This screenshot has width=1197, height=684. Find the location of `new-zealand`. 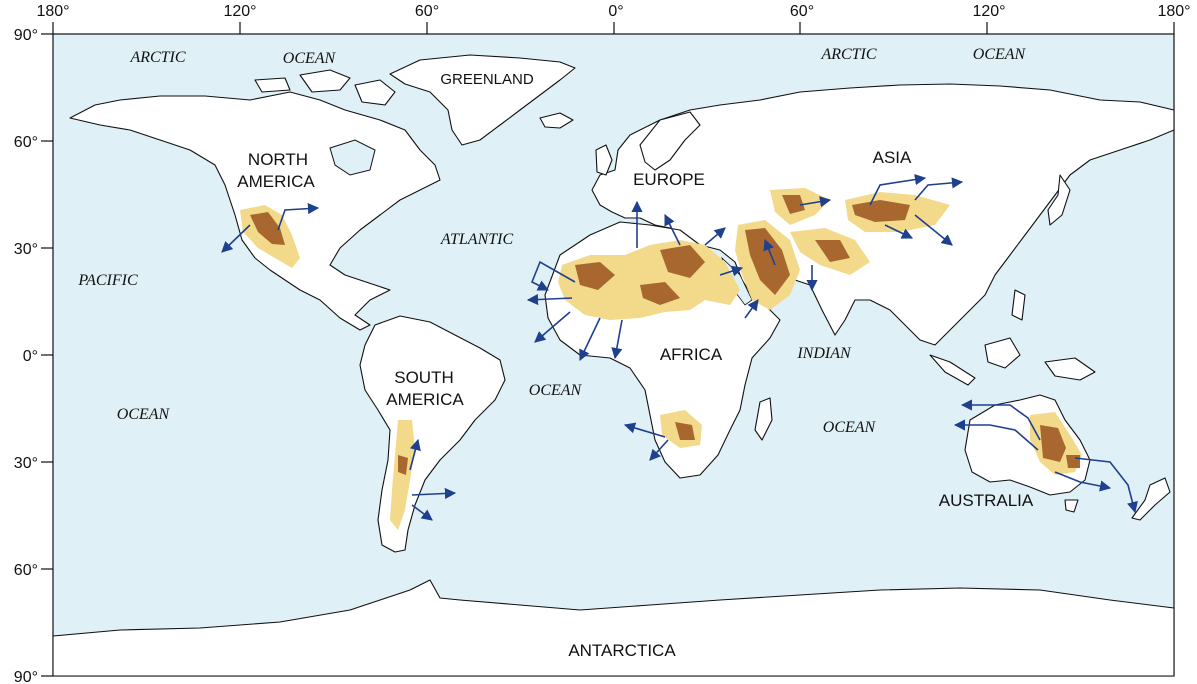

new-zealand is located at coordinates (1151, 499).